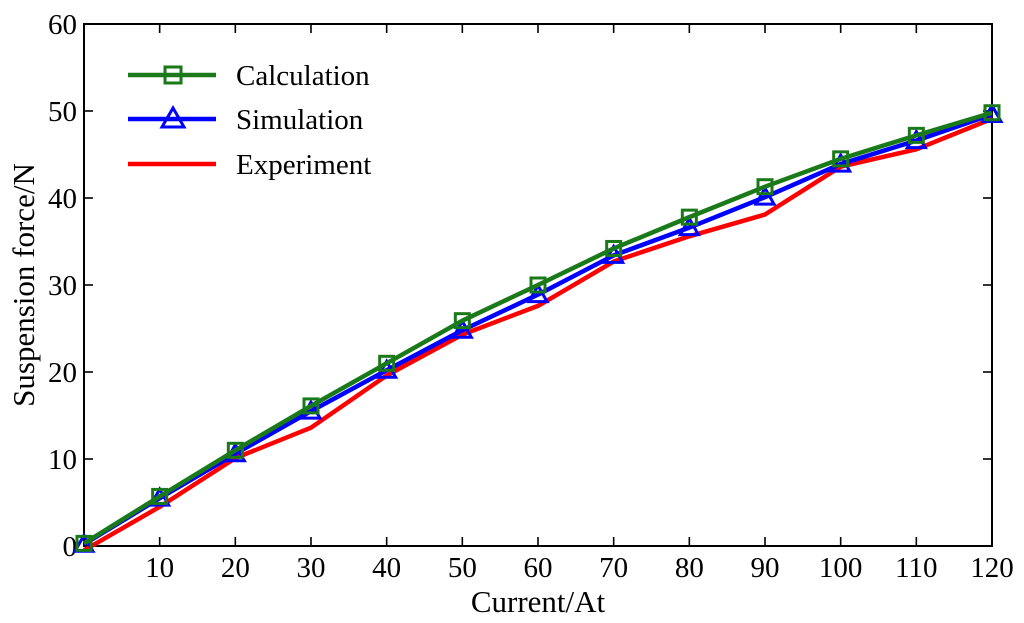 The width and height of the screenshot is (1024, 623). I want to click on legend-marker-simulation, so click(173, 117).